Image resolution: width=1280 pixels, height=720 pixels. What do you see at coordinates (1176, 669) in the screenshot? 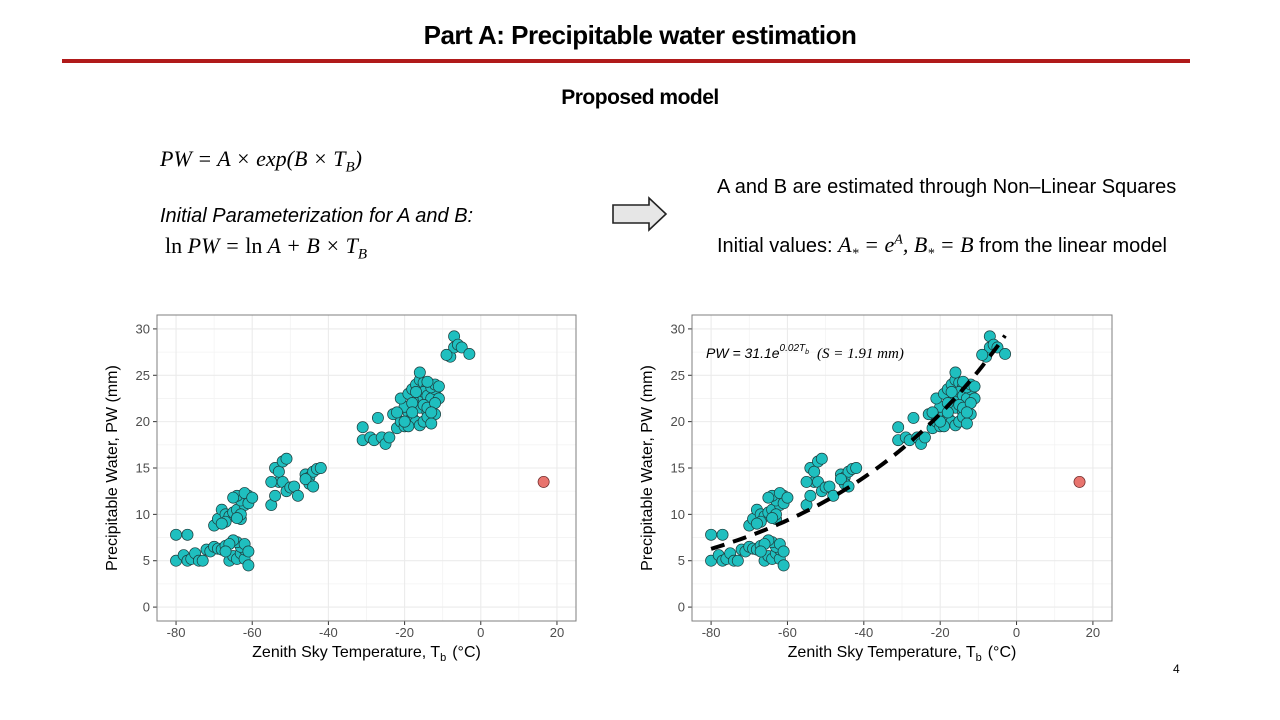
I see `page-number: 4` at bounding box center [1176, 669].